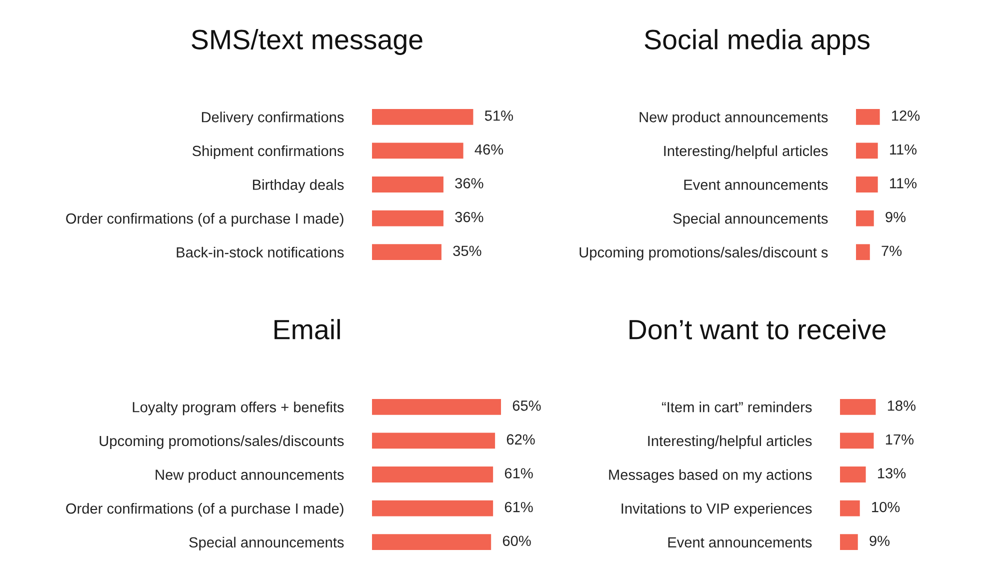 Image resolution: width=1000 pixels, height=571 pixels. Describe the element at coordinates (892, 251) in the screenshot. I see `data-label: 7%` at that location.